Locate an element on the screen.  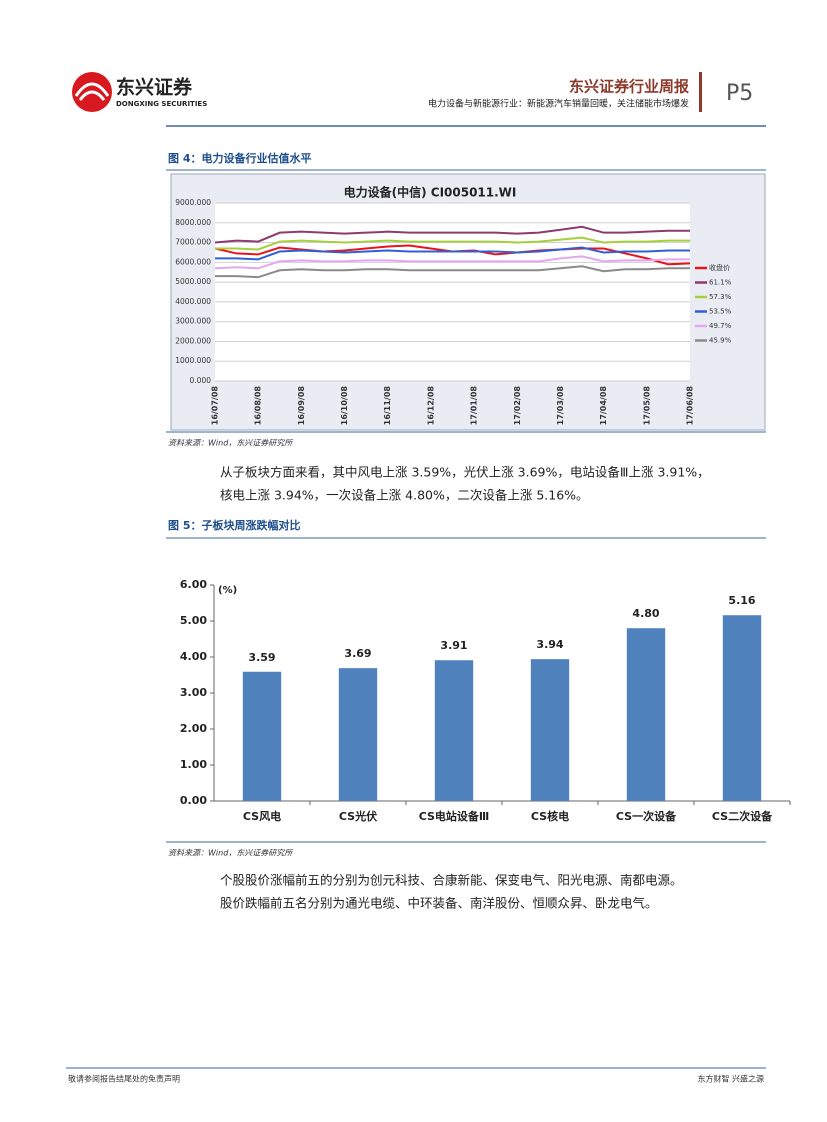
x-tick-label: CS核电 is located at coordinates (550, 816).